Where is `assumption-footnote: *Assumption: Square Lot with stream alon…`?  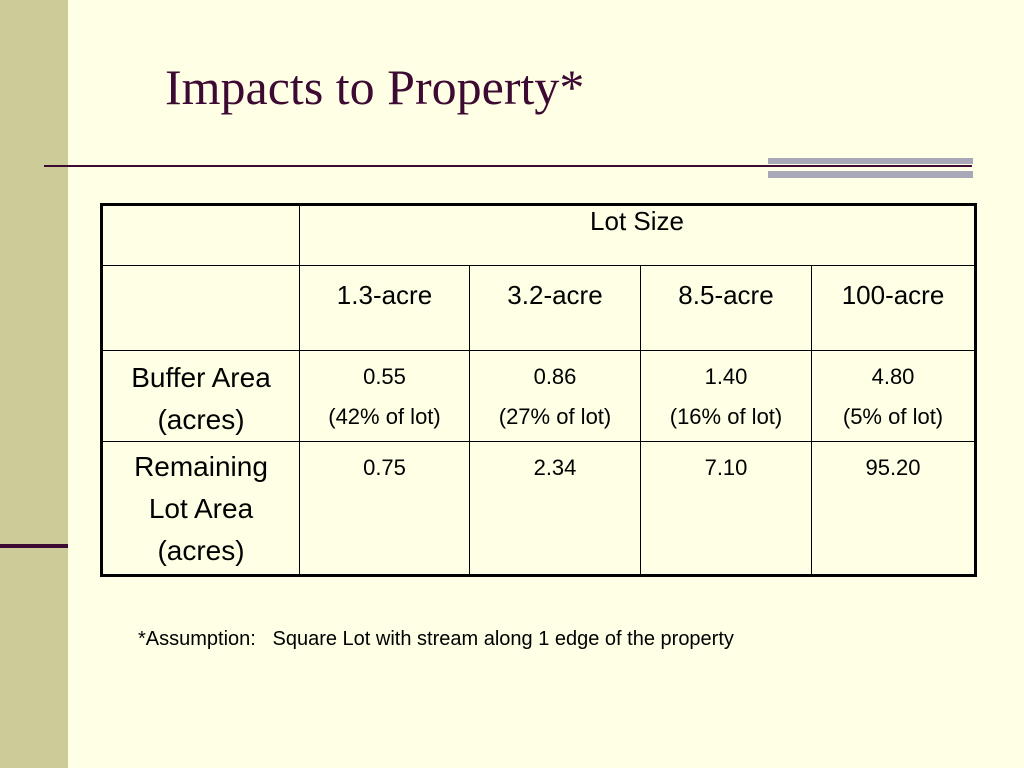
assumption-footnote: *Assumption: Square Lot with stream alon… is located at coordinates (436, 639).